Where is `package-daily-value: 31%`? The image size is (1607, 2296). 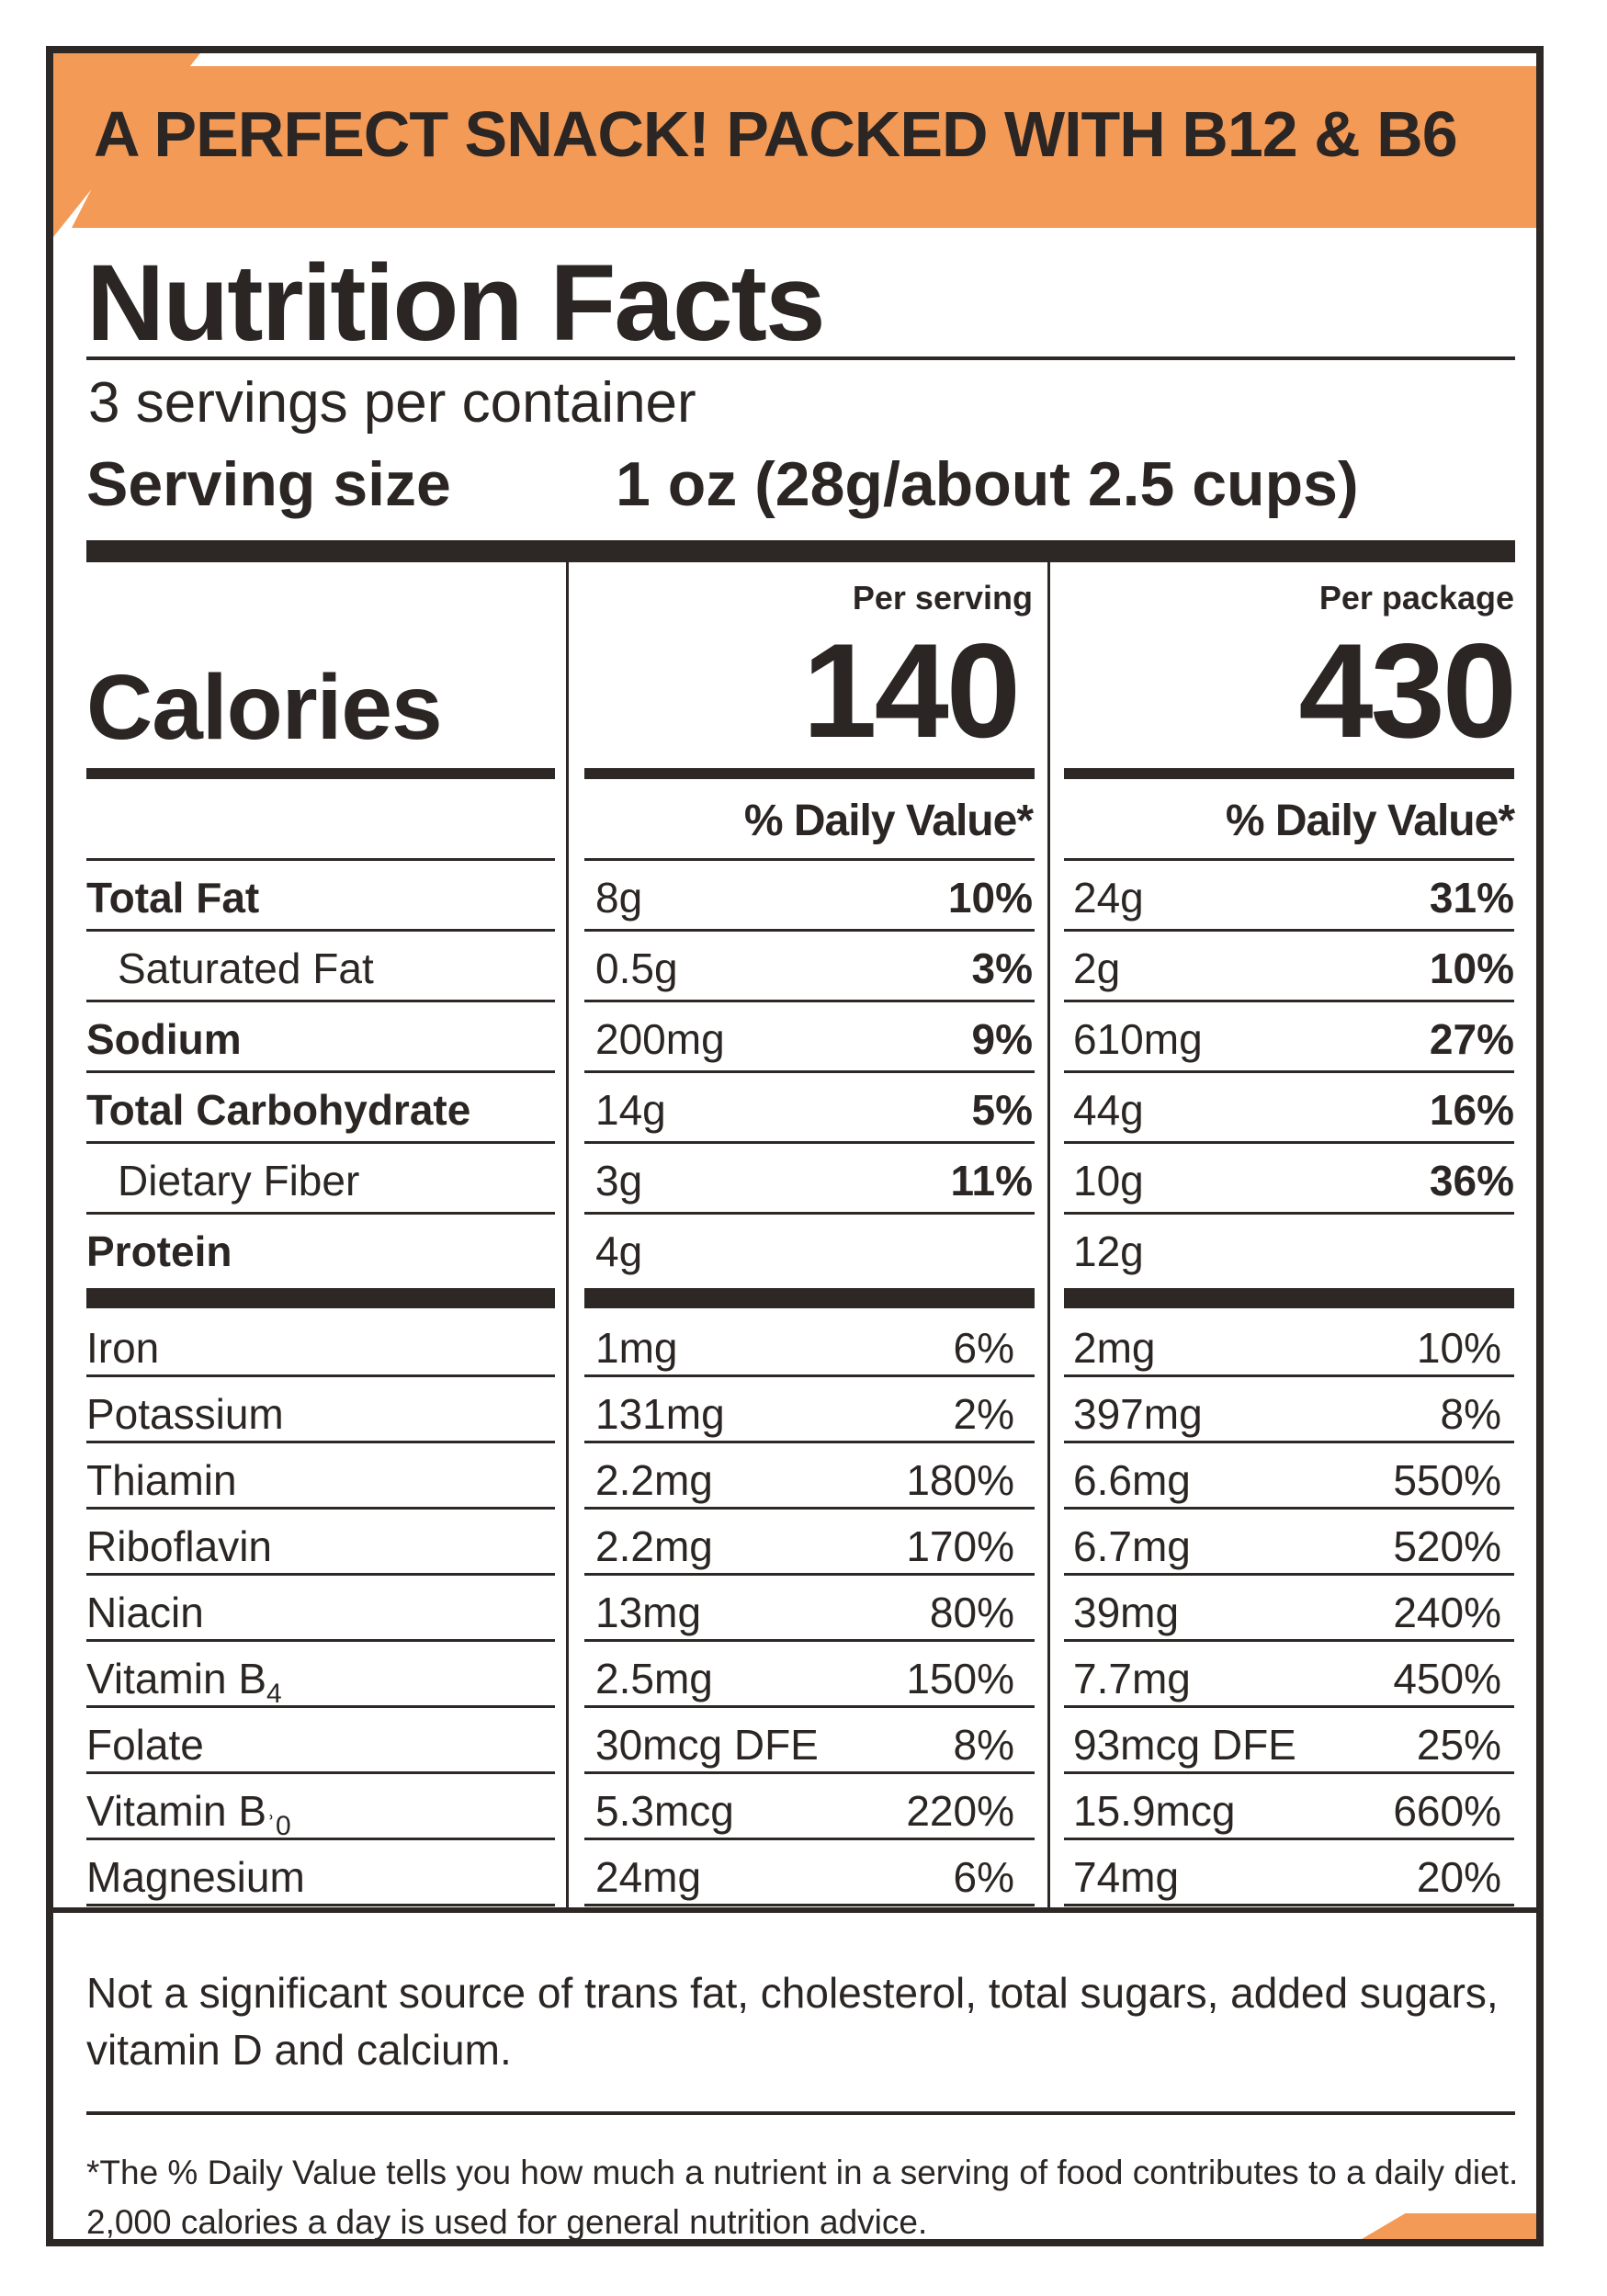
package-daily-value: 31% is located at coordinates (1471, 898).